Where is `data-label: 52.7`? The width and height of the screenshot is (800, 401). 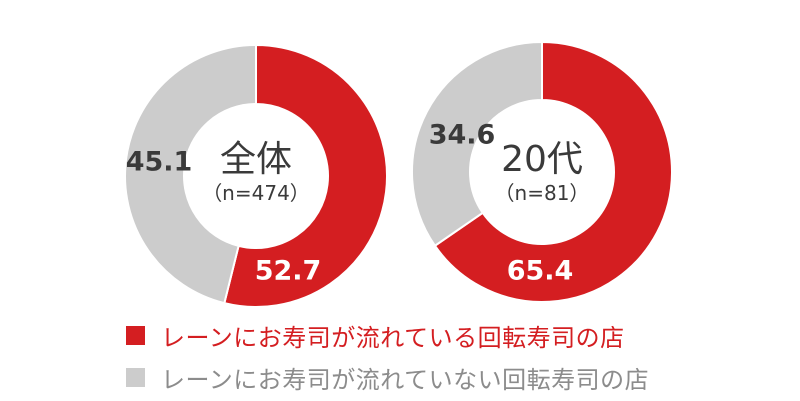 data-label: 52.7 is located at coordinates (288, 271).